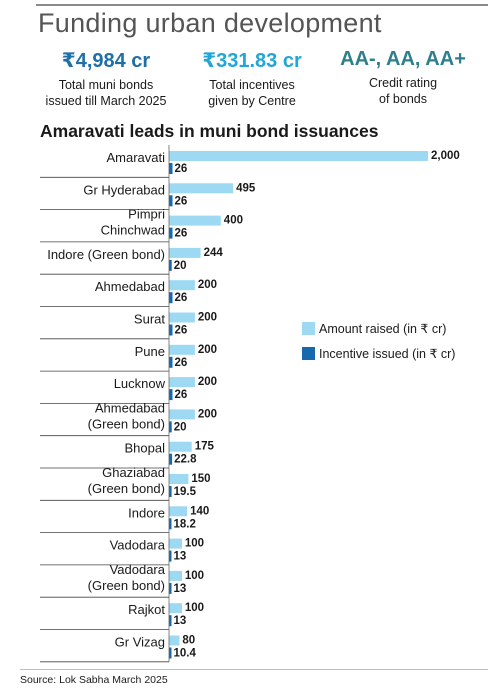 The width and height of the screenshot is (488, 690). I want to click on category-label: Gr Hyderabad, so click(124, 189).